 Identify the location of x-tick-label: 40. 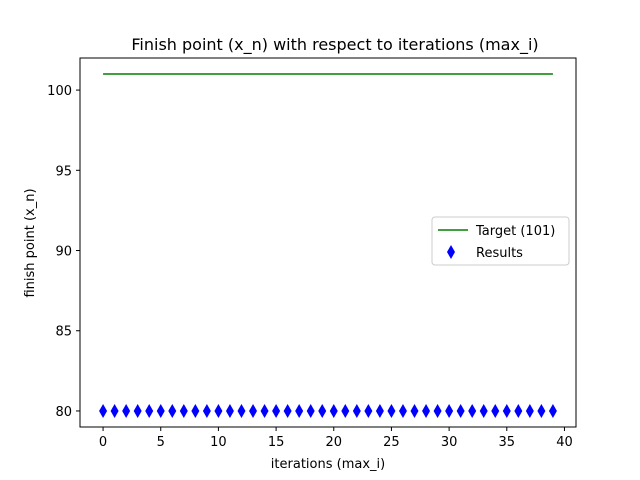
(564, 442).